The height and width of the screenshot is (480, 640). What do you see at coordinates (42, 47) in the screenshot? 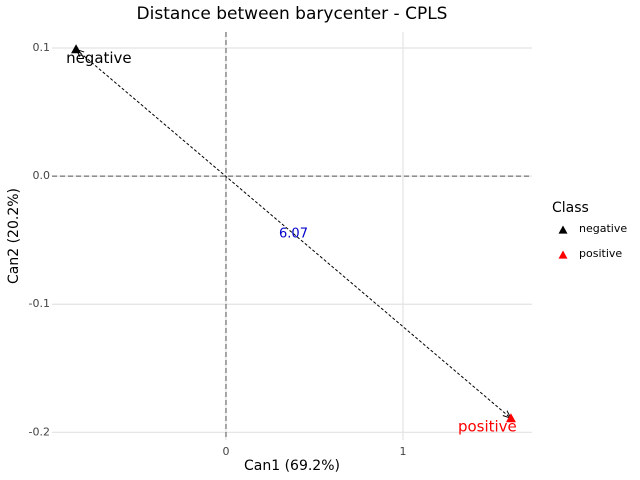
I see `y-tick-label: 0.1` at bounding box center [42, 47].